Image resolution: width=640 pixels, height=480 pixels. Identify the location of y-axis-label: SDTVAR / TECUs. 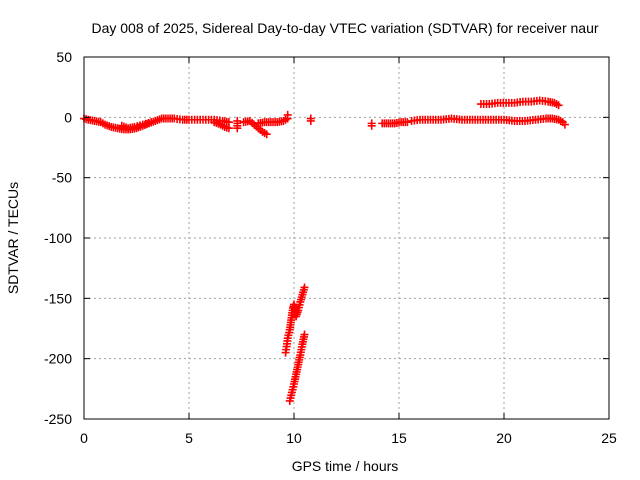
(13, 238).